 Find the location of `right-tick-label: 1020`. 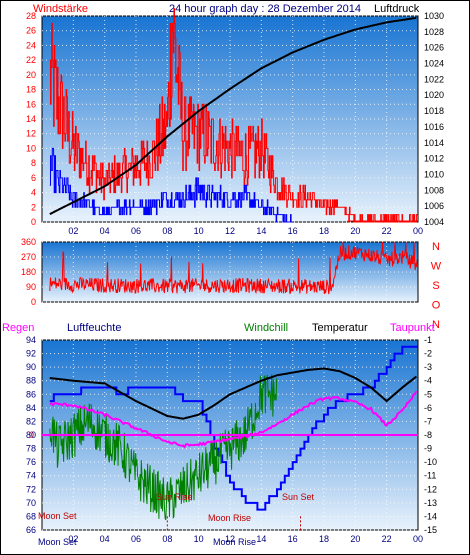

right-tick-label: 1020 is located at coordinates (434, 95).